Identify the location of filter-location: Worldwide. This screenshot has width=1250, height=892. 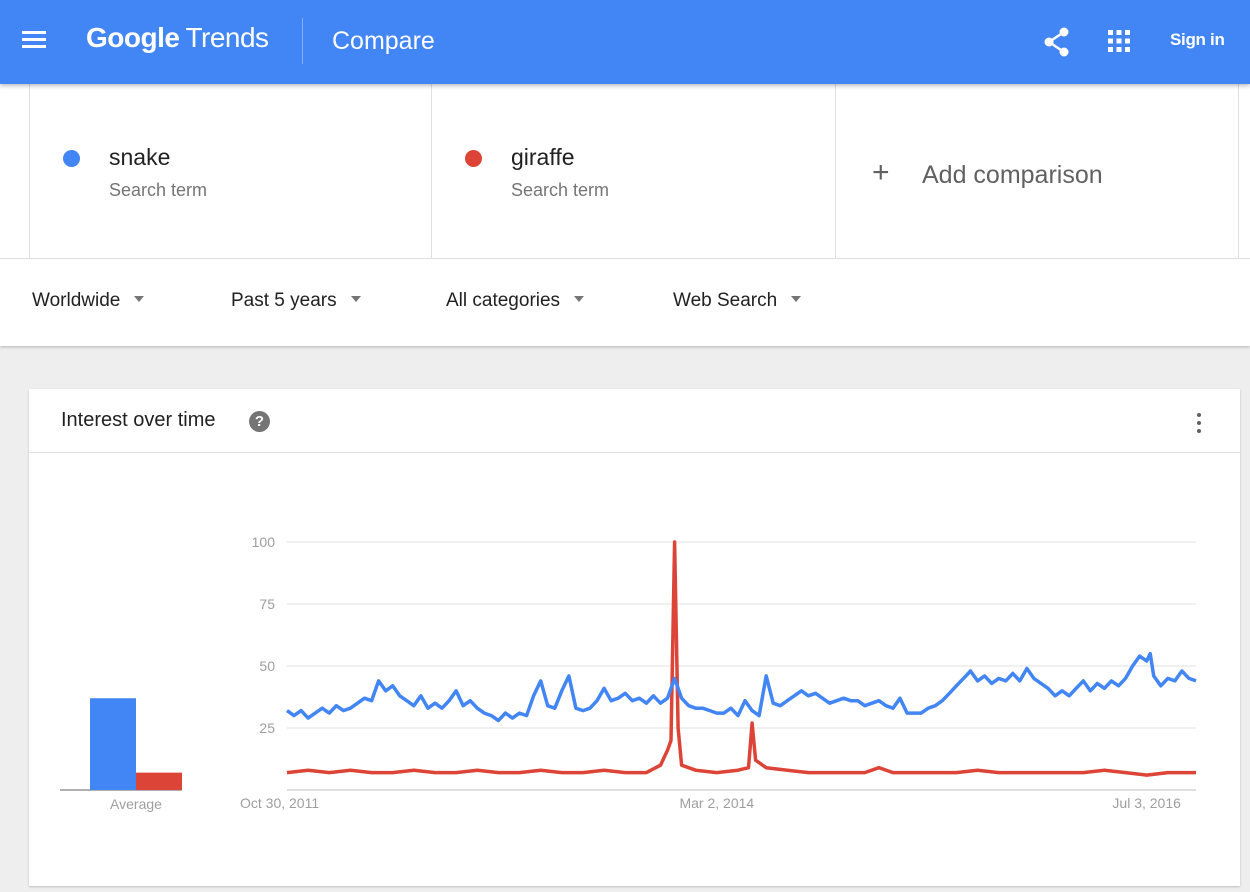
(88, 301).